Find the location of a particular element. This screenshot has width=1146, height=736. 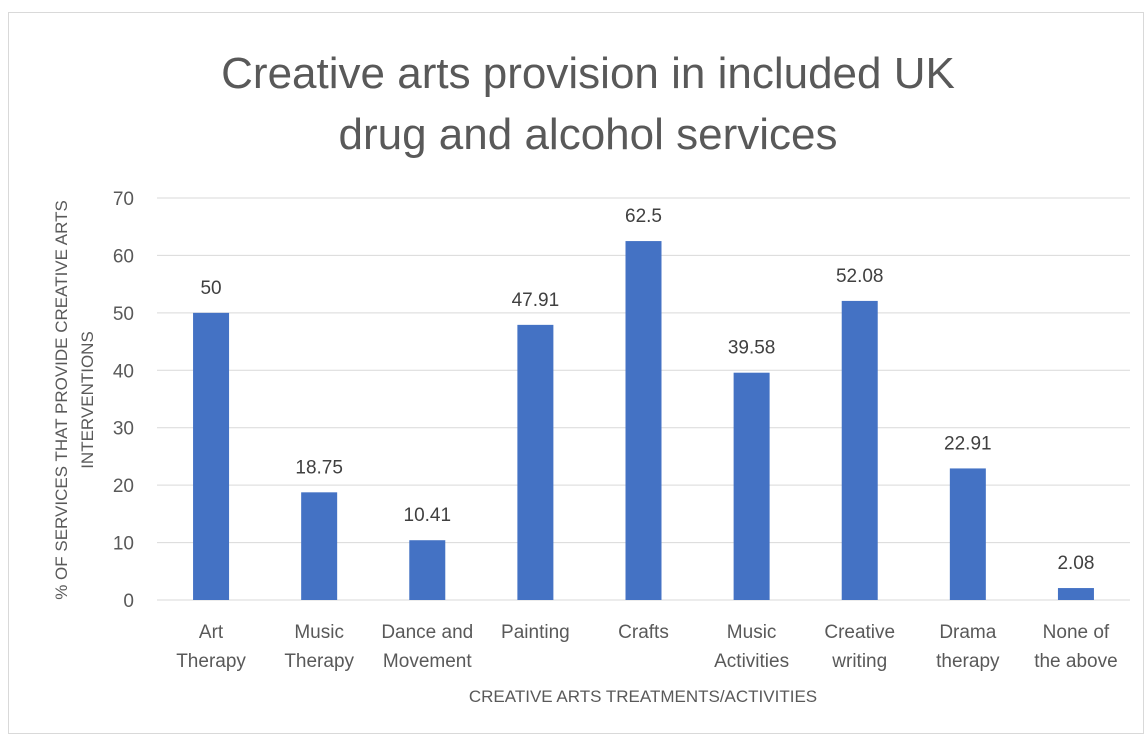

x-category-label: Dance and is located at coordinates (427, 632).